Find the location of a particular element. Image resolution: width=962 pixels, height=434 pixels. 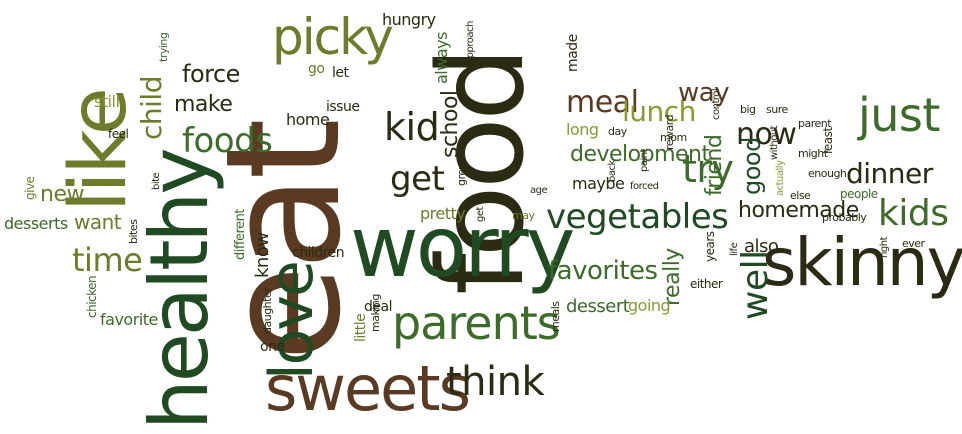

word-probably: probably is located at coordinates (844, 217).